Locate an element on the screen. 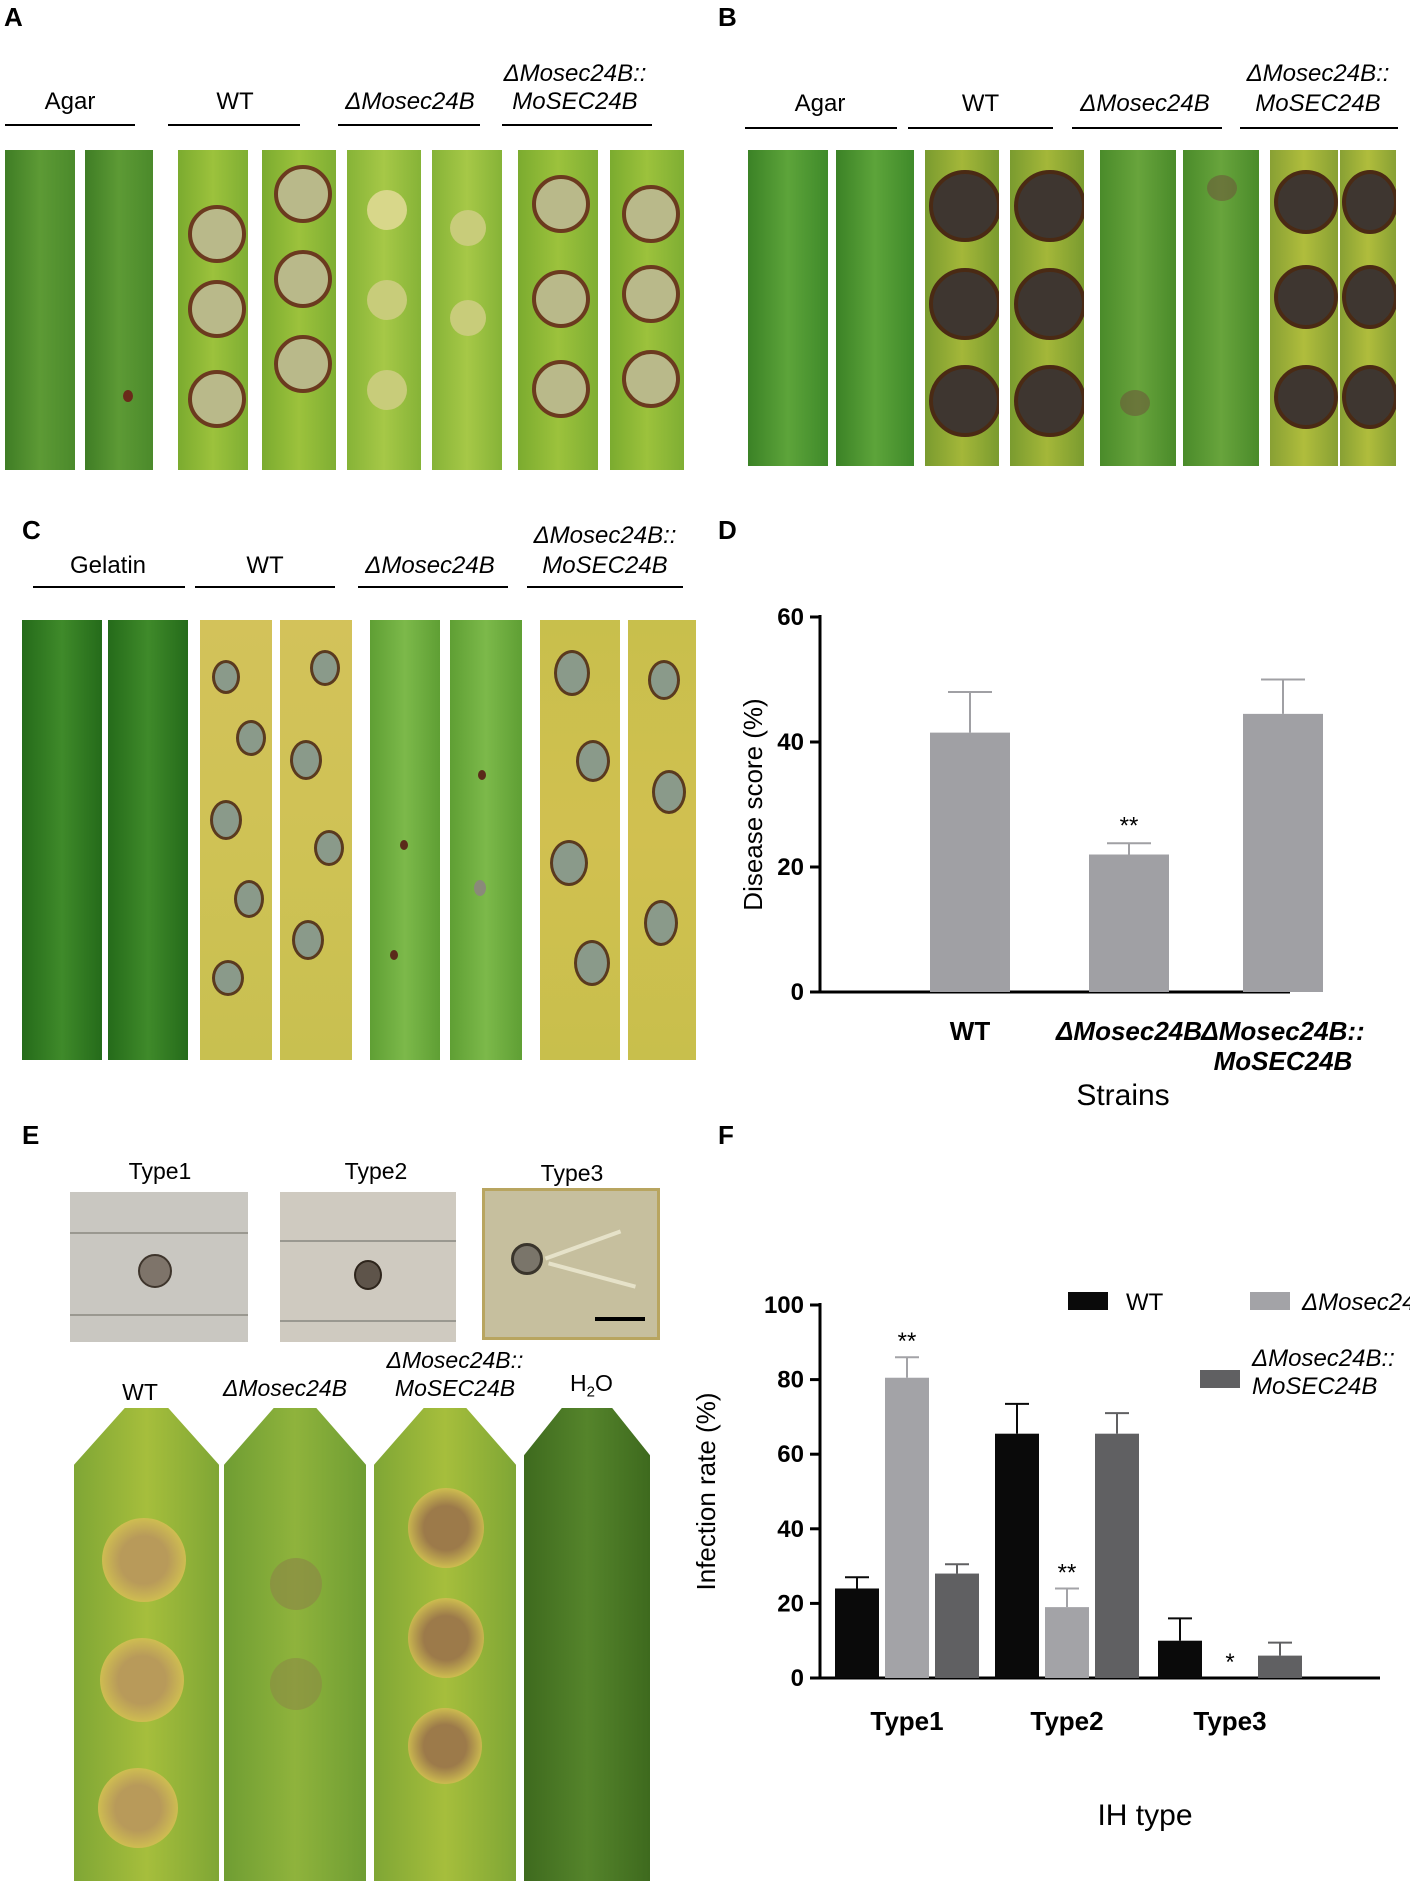  panel-a-label-comp-1: ΔMosec24B:: is located at coordinates (575, 73).